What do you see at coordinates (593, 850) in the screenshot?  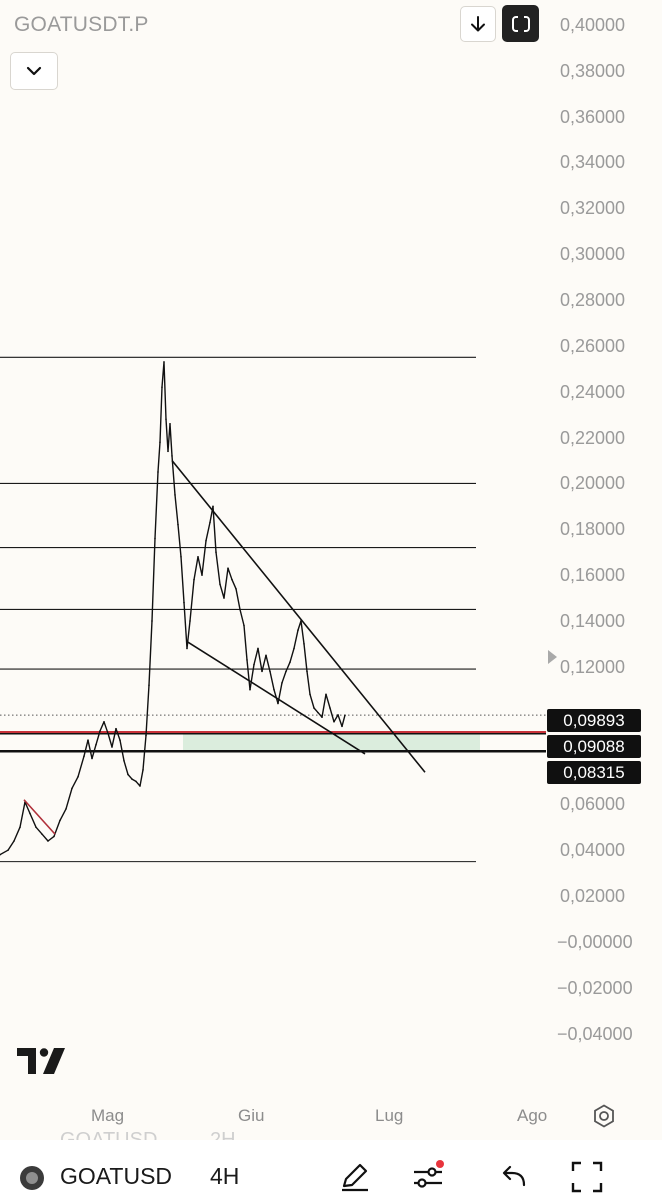 I see `y-tick-label: 0,04000` at bounding box center [593, 850].